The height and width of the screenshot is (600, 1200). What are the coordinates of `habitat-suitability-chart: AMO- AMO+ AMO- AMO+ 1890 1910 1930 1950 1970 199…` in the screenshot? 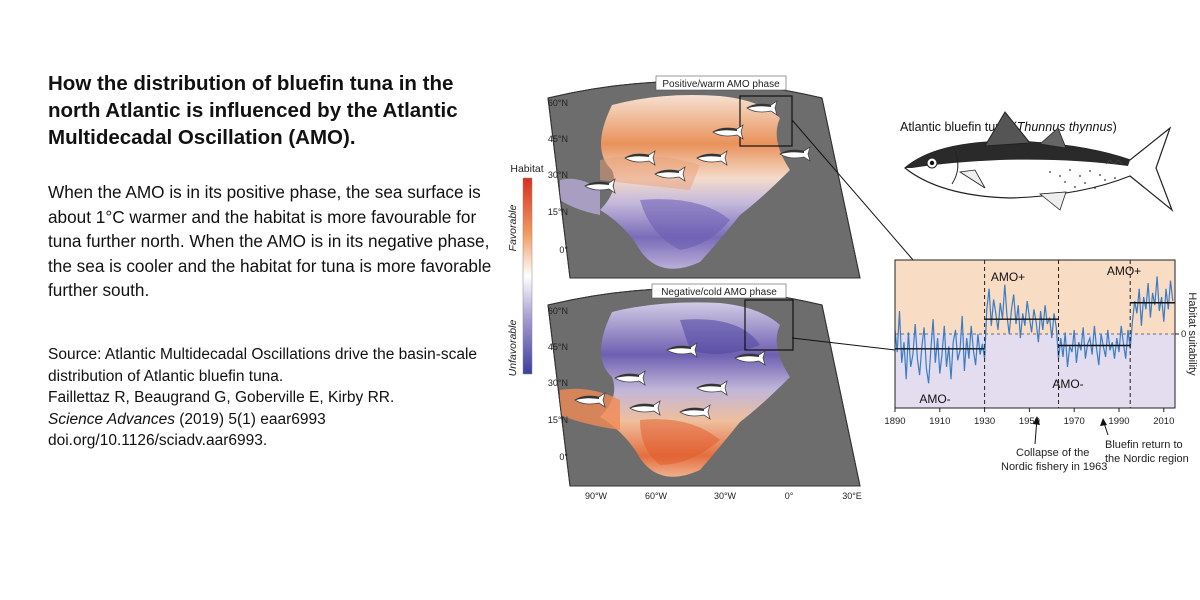 It's located at (1041, 343).